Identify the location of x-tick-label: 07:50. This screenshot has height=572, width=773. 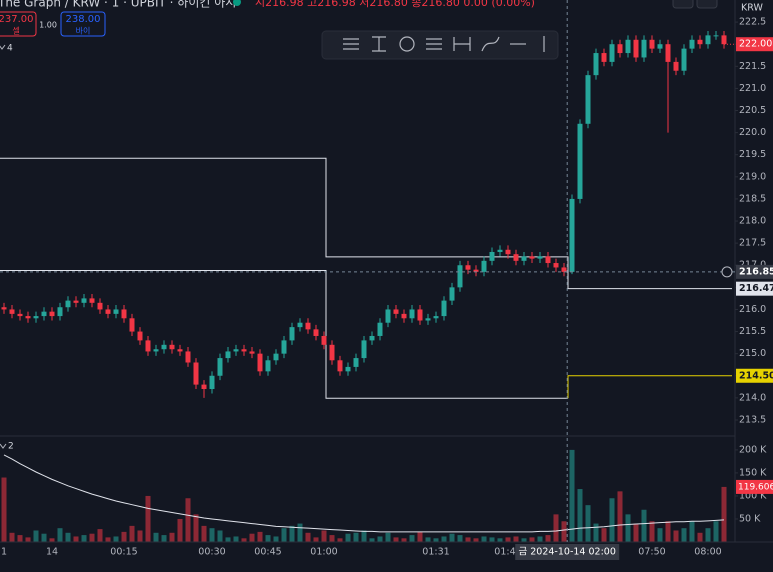
(651, 552).